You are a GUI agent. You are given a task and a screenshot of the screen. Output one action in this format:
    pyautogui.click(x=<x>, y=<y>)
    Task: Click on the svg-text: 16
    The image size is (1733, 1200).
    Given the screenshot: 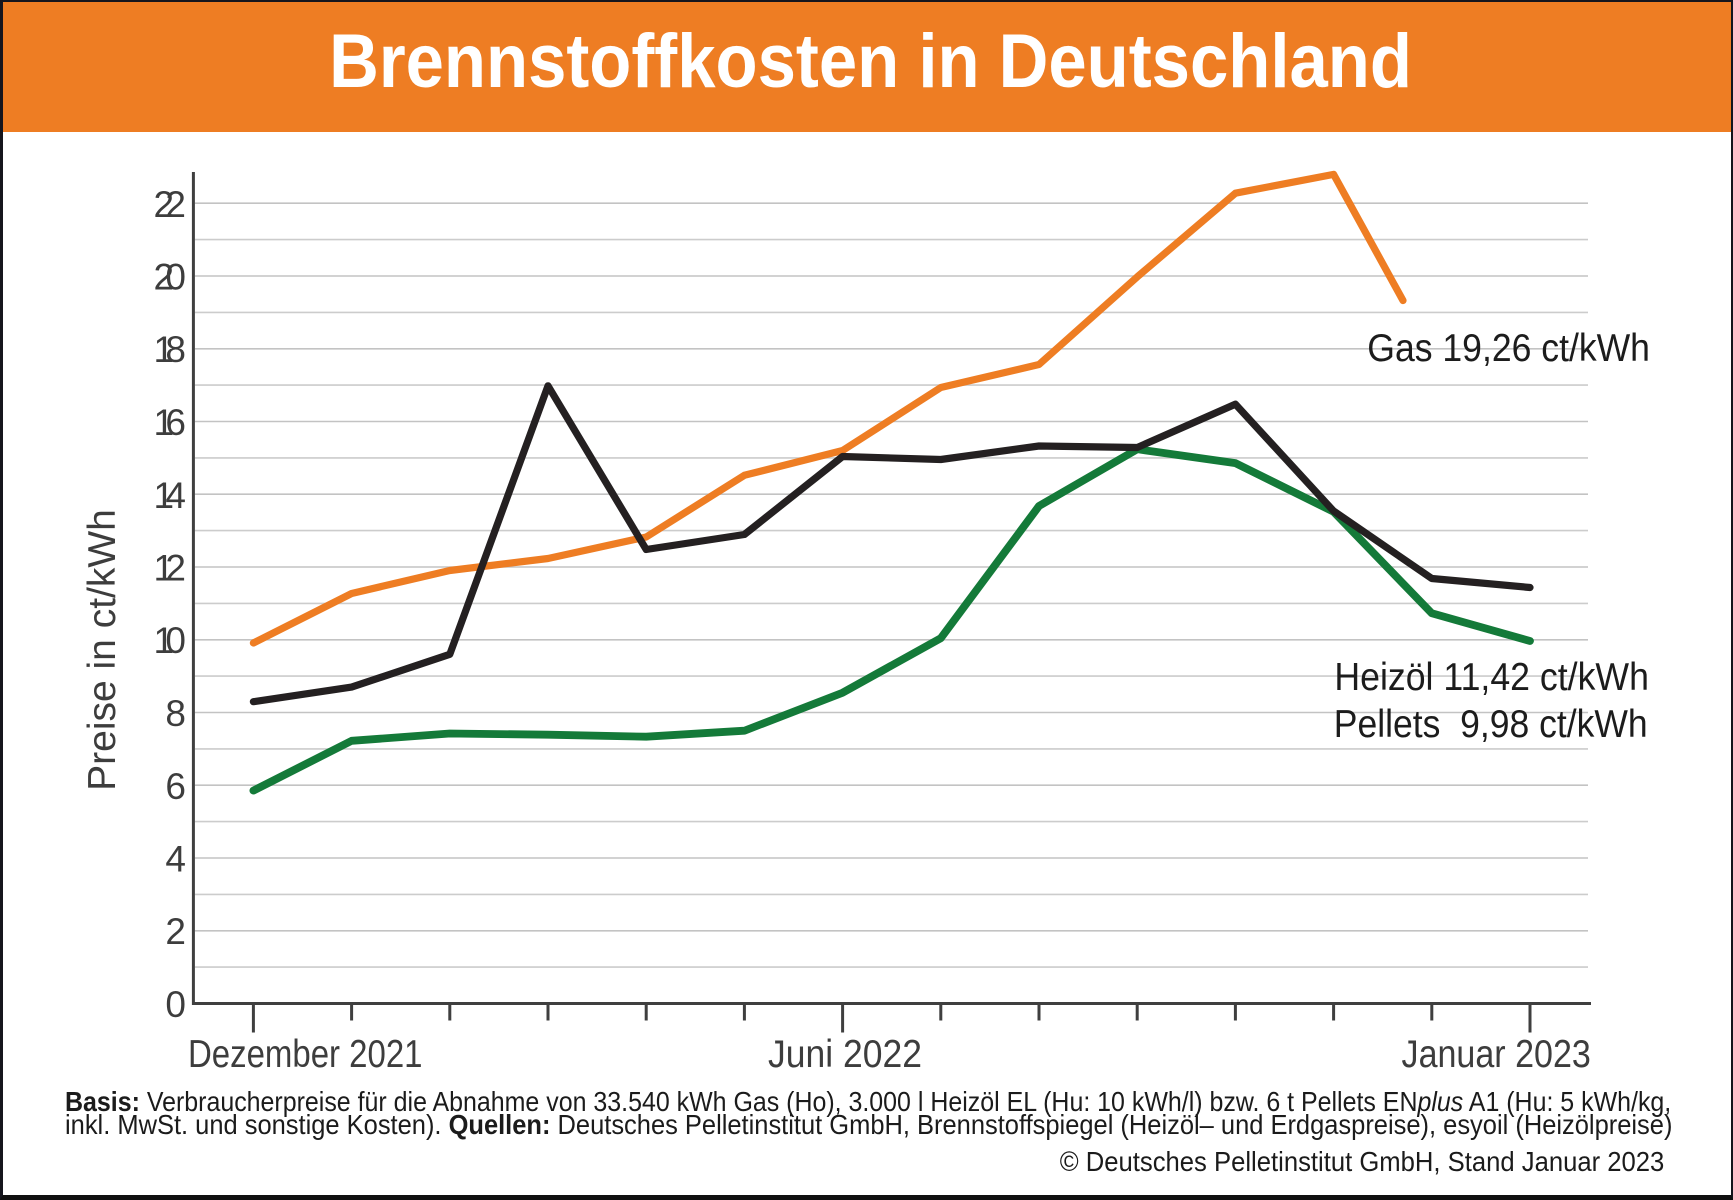 What is the action you would take?
    pyautogui.click(x=170, y=422)
    